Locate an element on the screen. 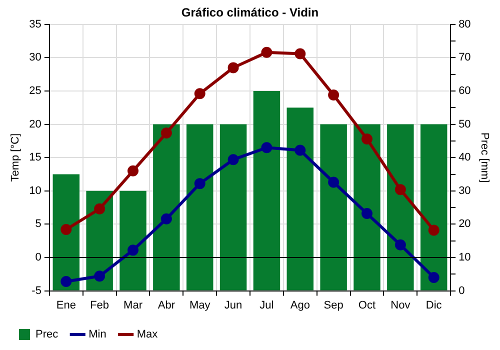 The image size is (500, 350). y-tick-label: 5 is located at coordinates (38, 224).